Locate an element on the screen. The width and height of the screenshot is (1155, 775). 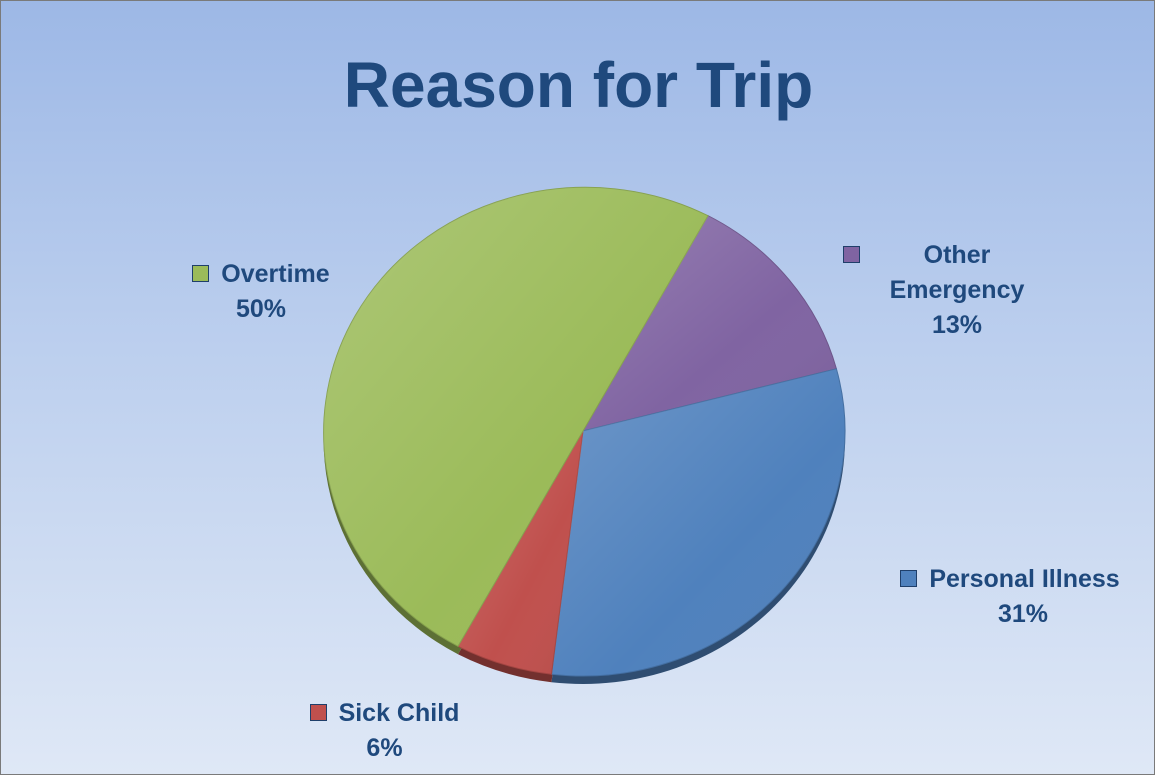
slice-label-personal-illness-percent: 31% is located at coordinates (1023, 614).